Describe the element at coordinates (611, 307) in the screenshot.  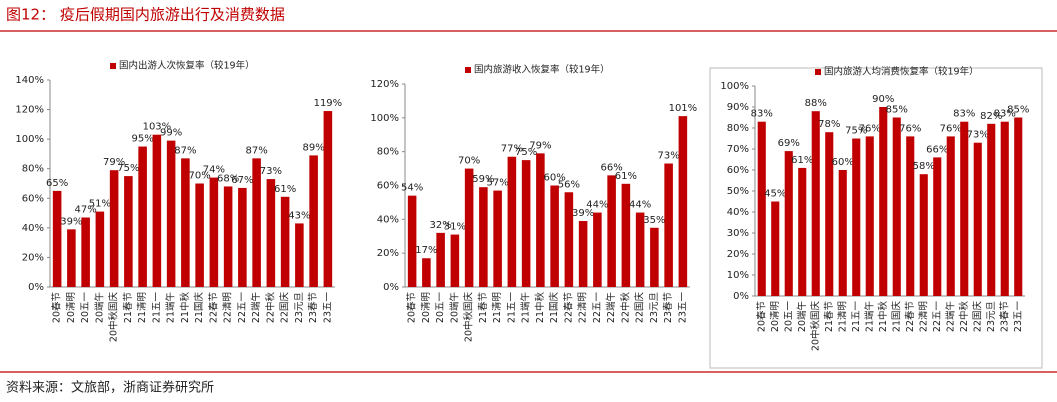
I see `x-tick-label: 22端午` at that location.